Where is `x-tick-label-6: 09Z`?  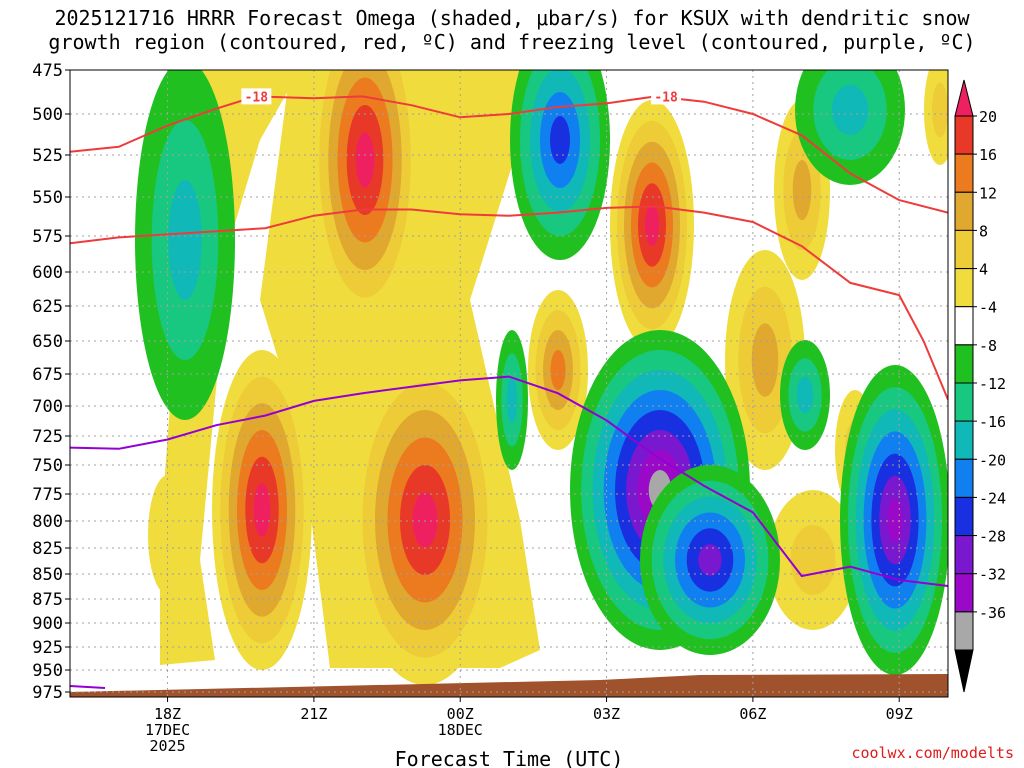
x-tick-label-6: 09Z is located at coordinates (899, 714).